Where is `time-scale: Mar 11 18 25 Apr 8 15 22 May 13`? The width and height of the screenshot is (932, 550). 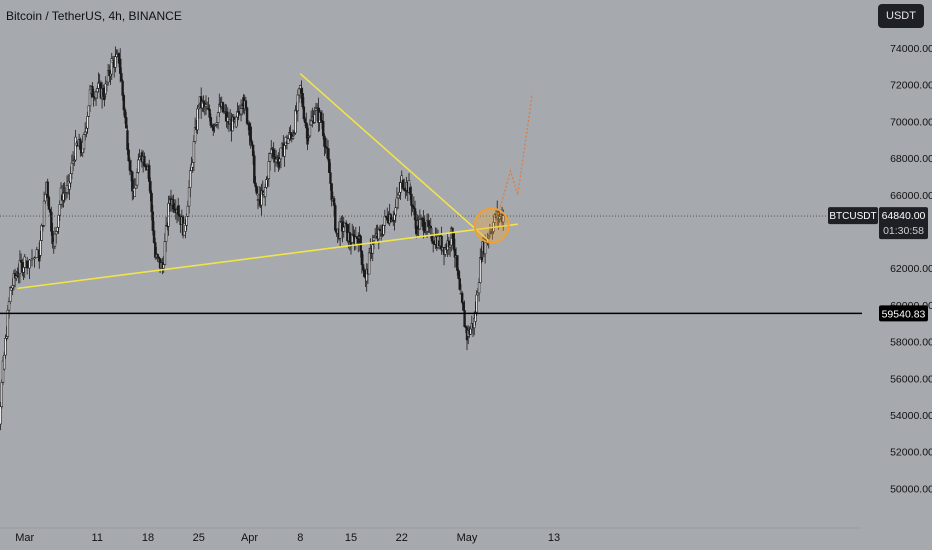 time-scale: Mar 11 18 25 Apr 8 15 22 May 13 is located at coordinates (431, 535).